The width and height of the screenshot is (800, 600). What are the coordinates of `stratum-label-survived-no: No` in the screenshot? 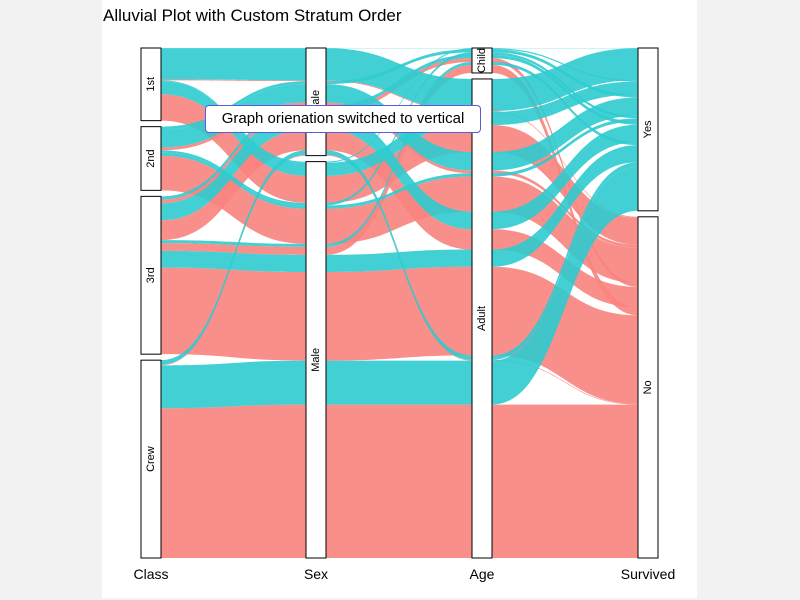 It's located at (648, 387).